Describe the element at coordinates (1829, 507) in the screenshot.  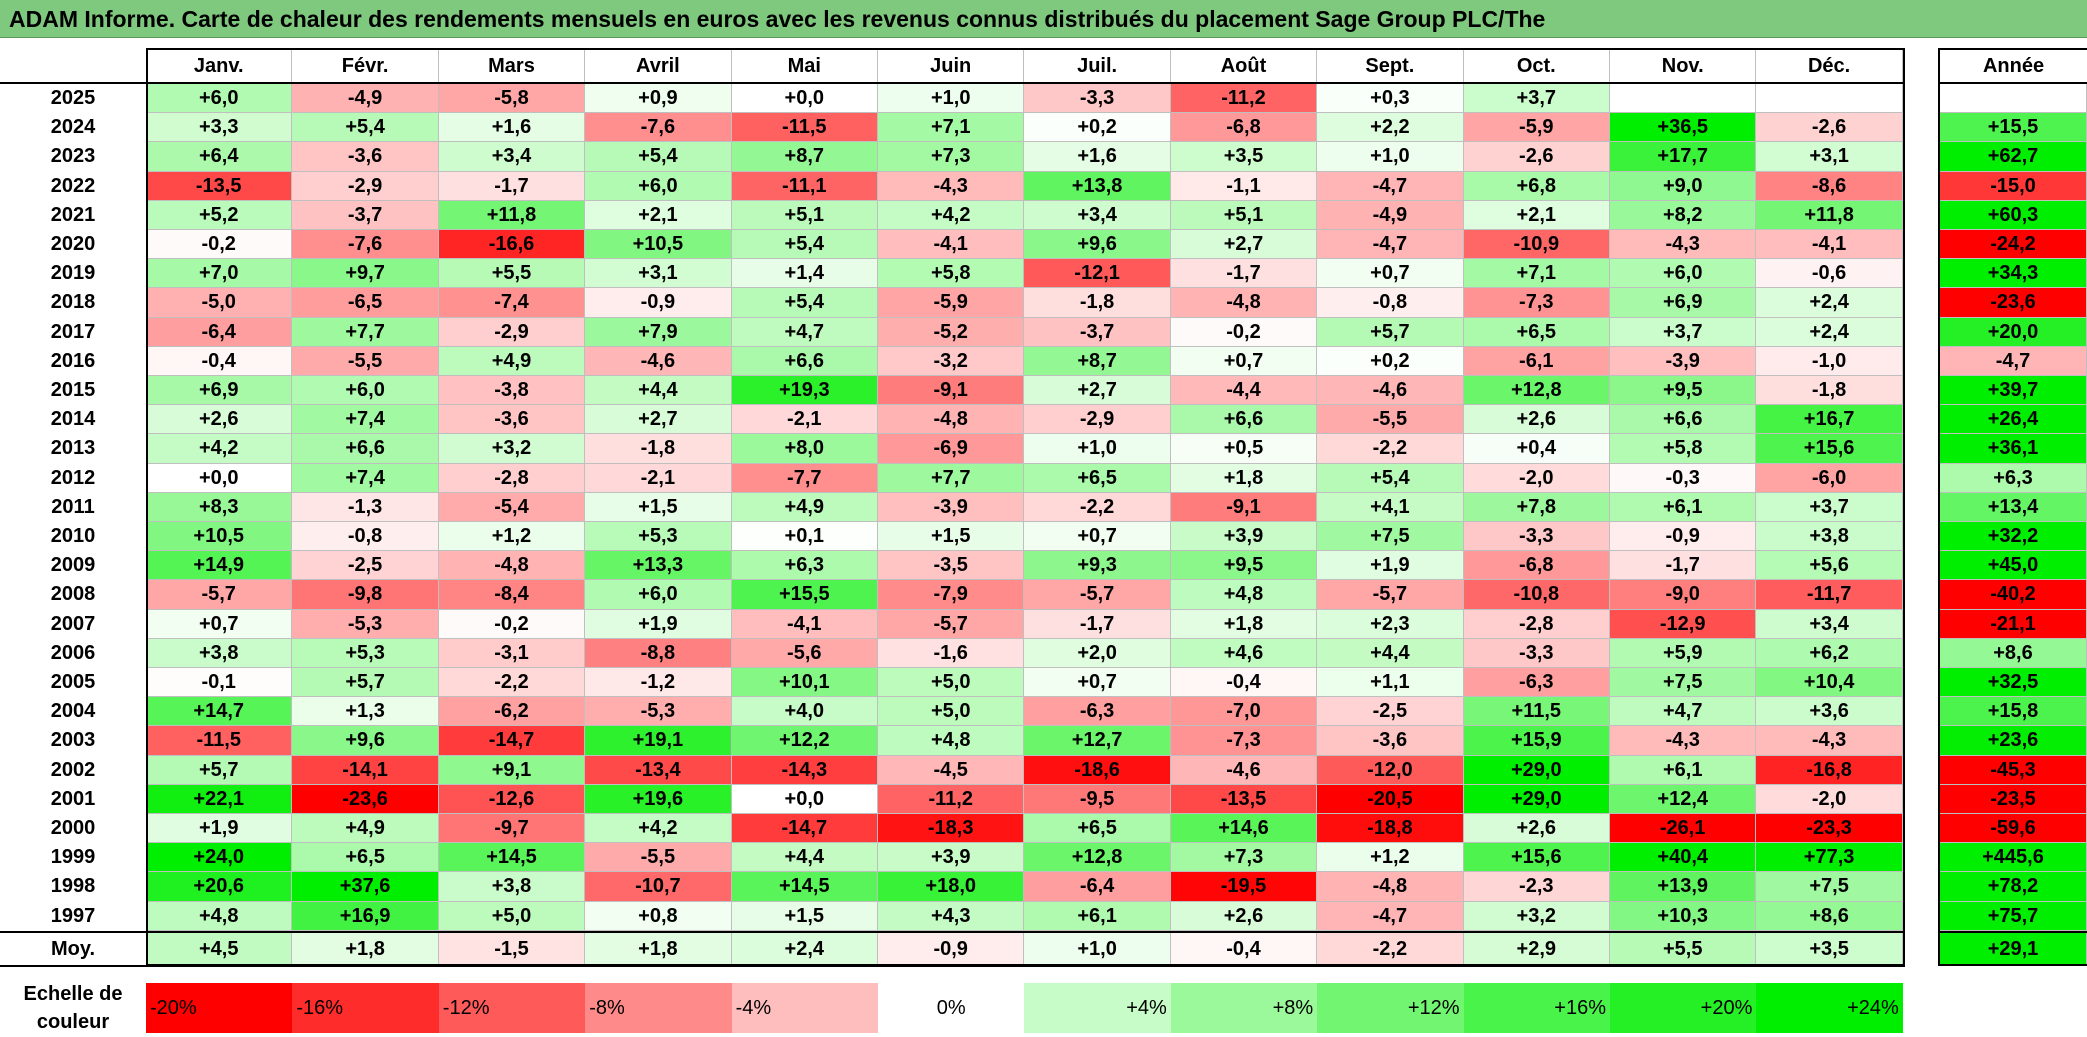
I see `heatmap-cell: +3,7` at that location.